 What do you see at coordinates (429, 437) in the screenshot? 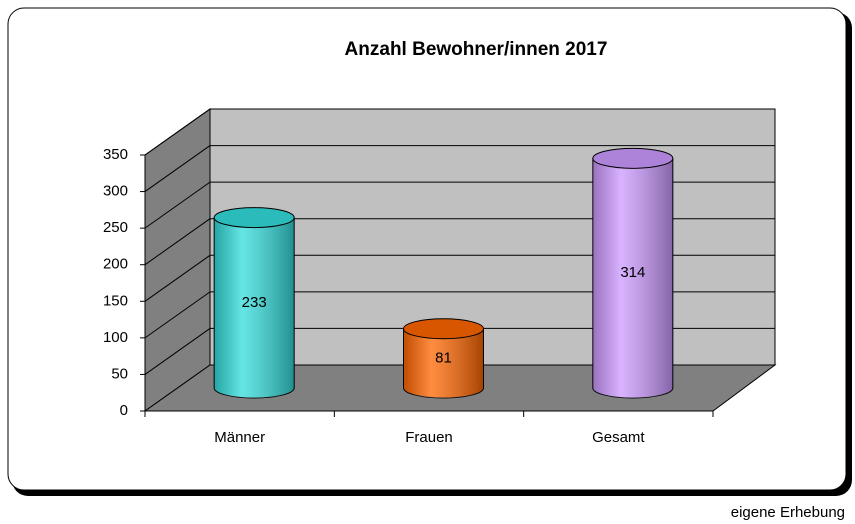
I see `x-tick-label: Frauen` at bounding box center [429, 437].